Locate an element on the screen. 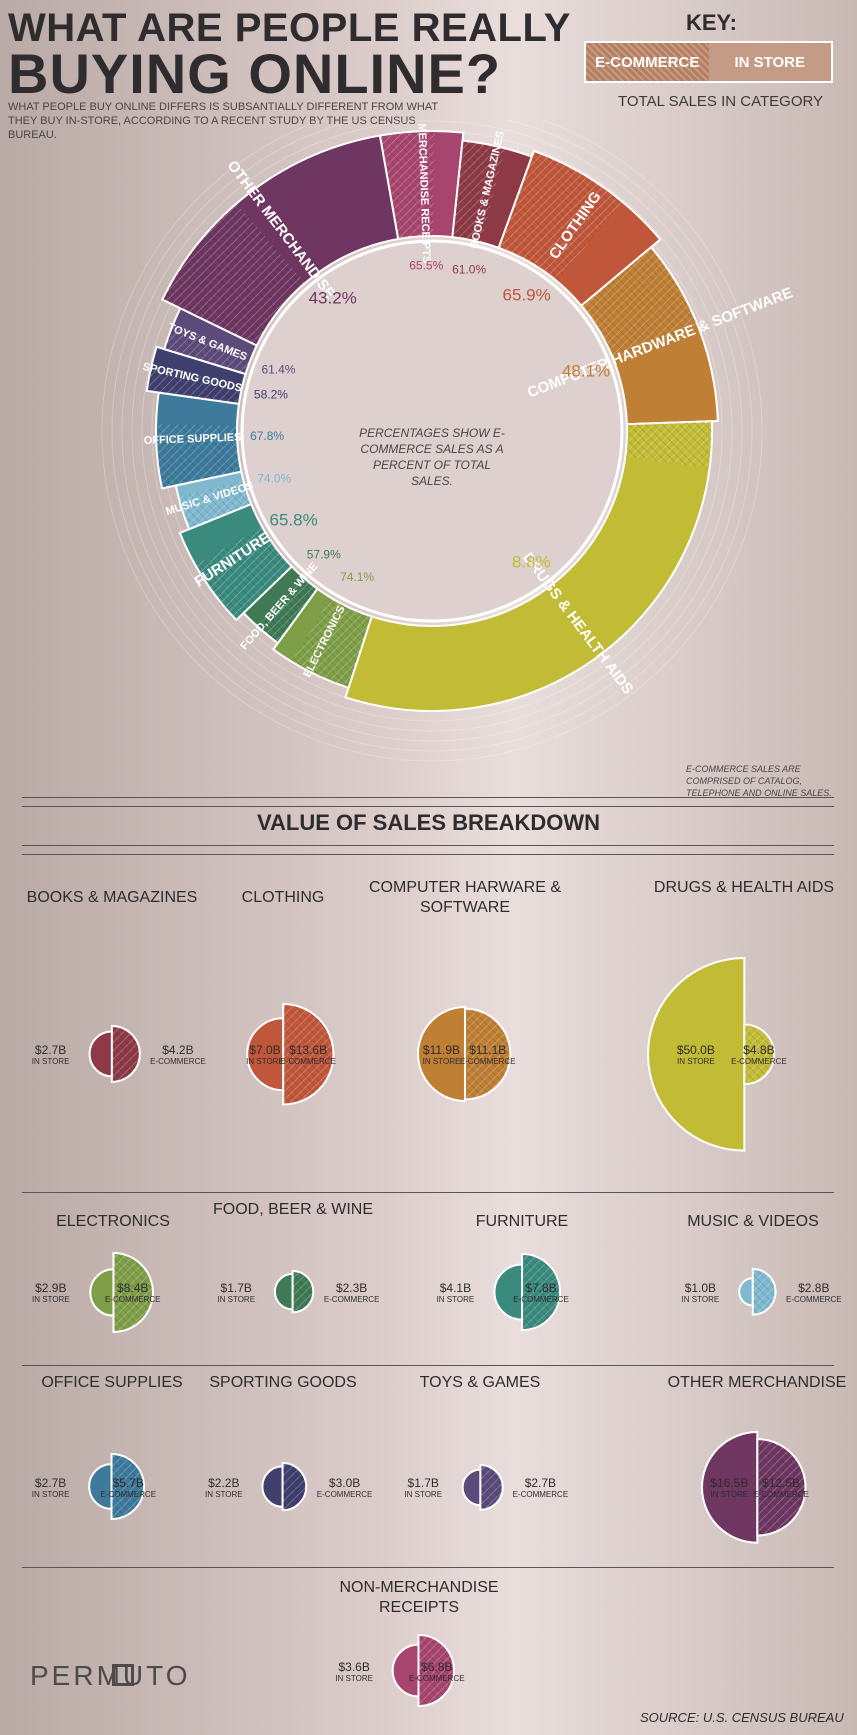  ecommerce-value: $11.1B E-COMMERCE is located at coordinates (488, 1056).